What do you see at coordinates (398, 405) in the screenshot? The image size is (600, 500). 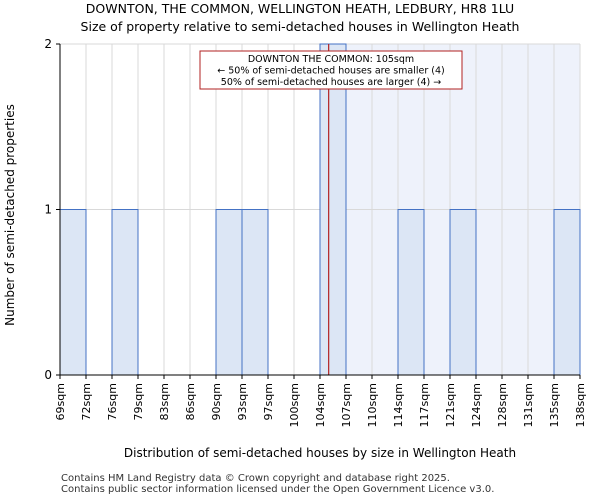 I see `x-tick-label-114sqm: 114sqm` at bounding box center [398, 405].